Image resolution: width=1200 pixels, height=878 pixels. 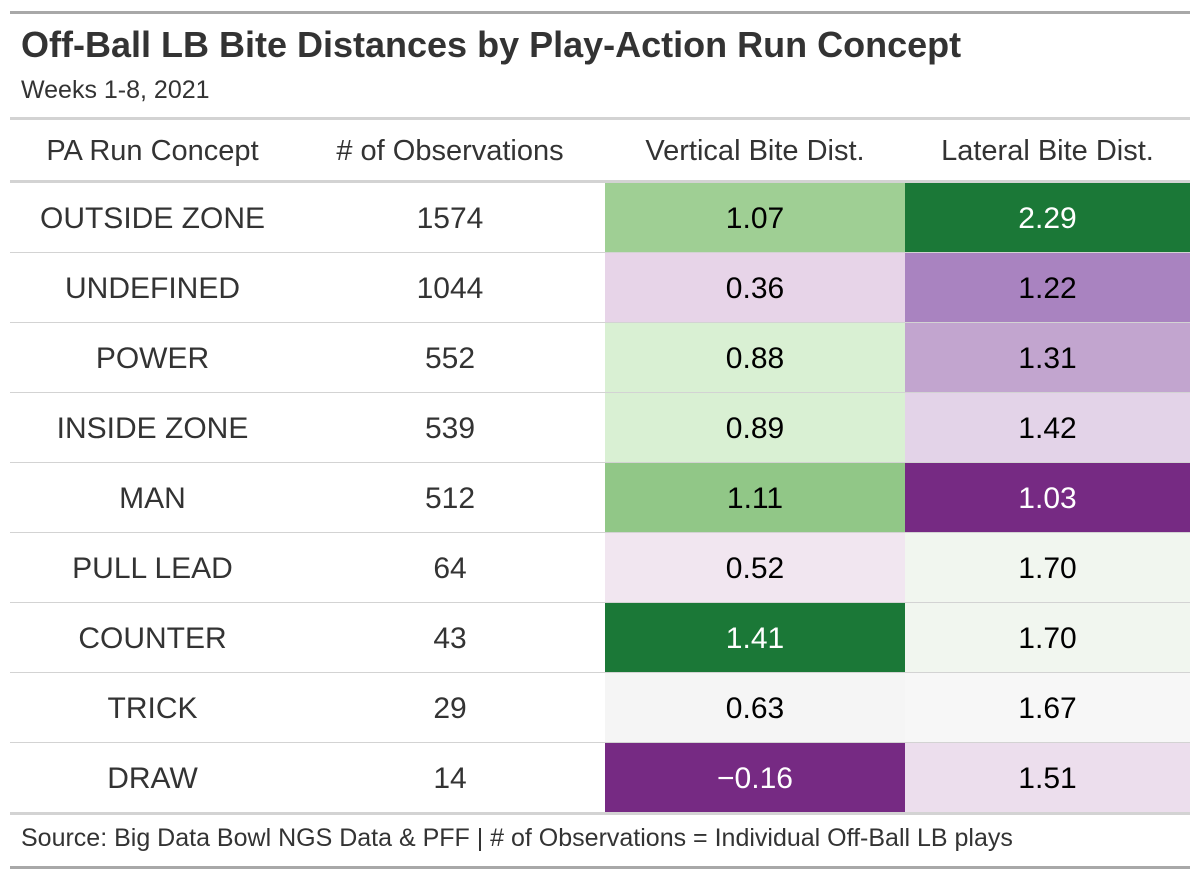 What do you see at coordinates (755, 427) in the screenshot?
I see `vertical-bite-cell: 0.89` at bounding box center [755, 427].